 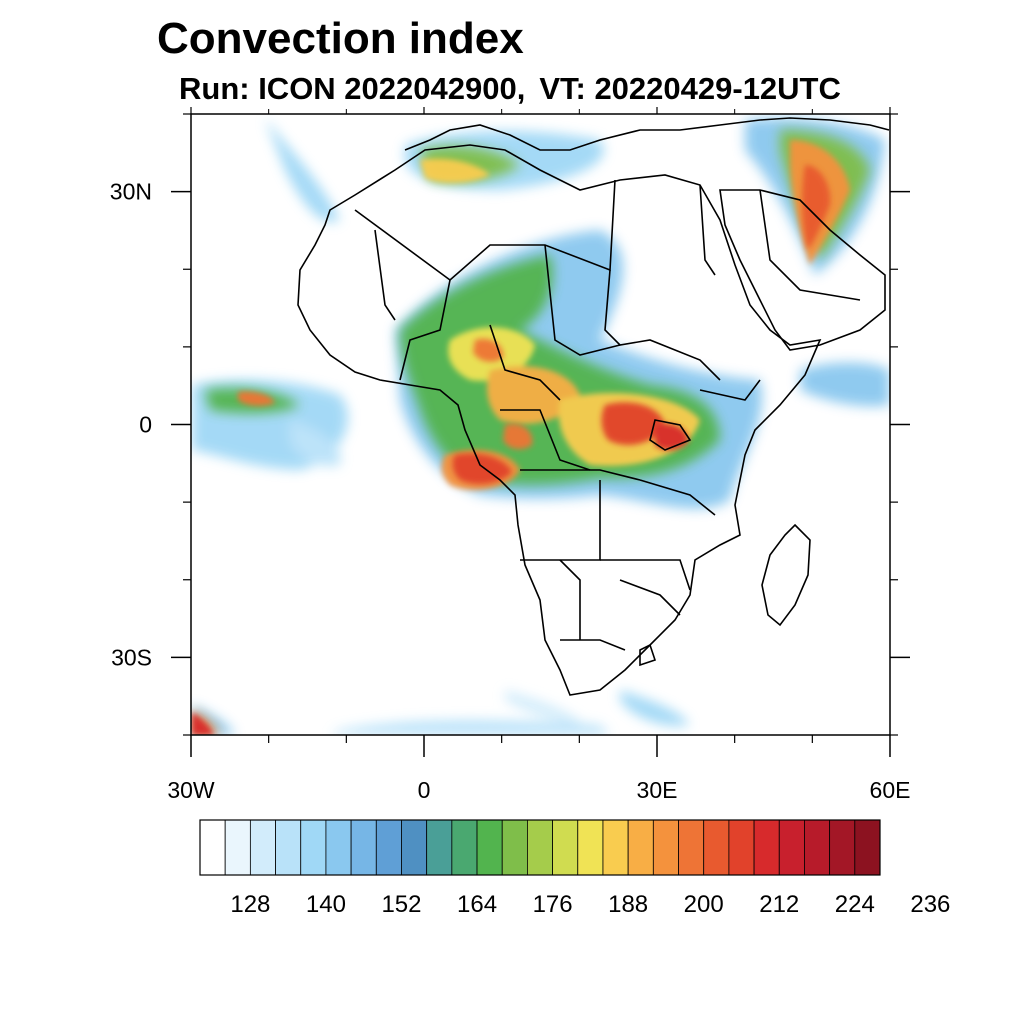 What do you see at coordinates (628, 904) in the screenshot?
I see `colorbar-label: 188` at bounding box center [628, 904].